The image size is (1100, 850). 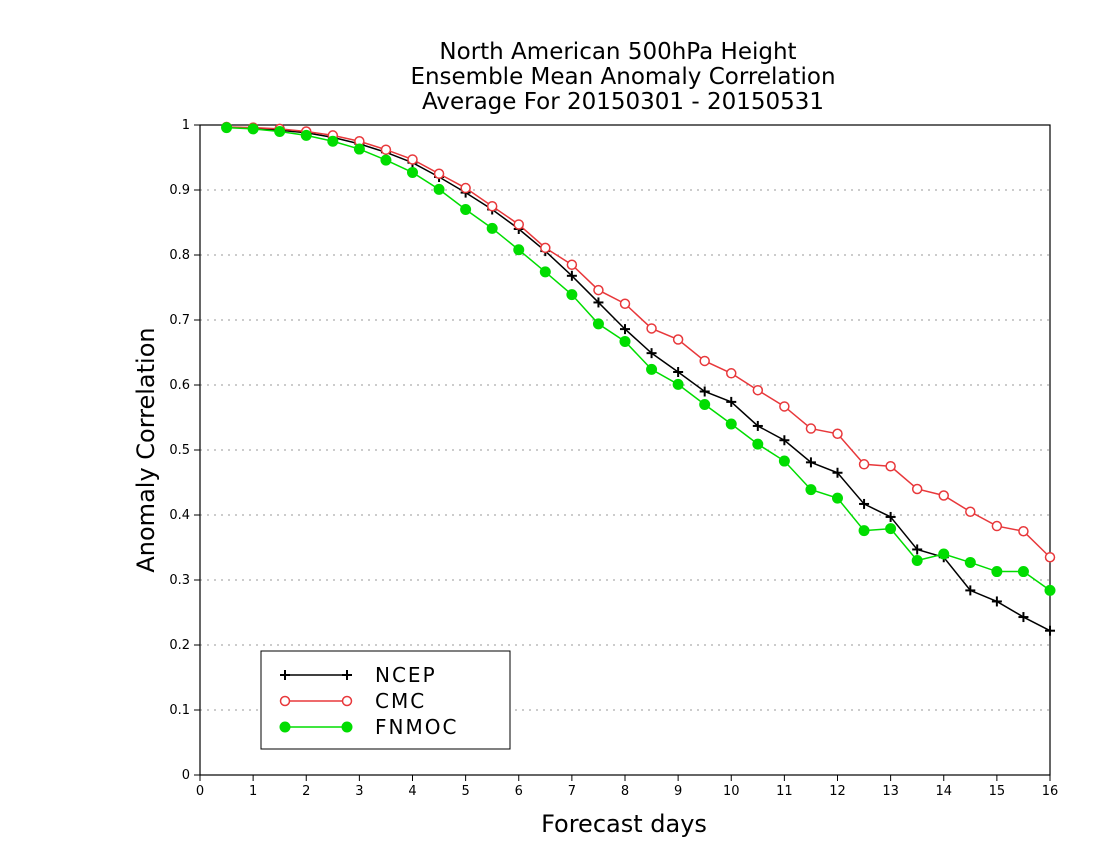 What do you see at coordinates (623, 102) in the screenshot?
I see `chart-title-line-3: Average For 20150301 - 20150531` at bounding box center [623, 102].